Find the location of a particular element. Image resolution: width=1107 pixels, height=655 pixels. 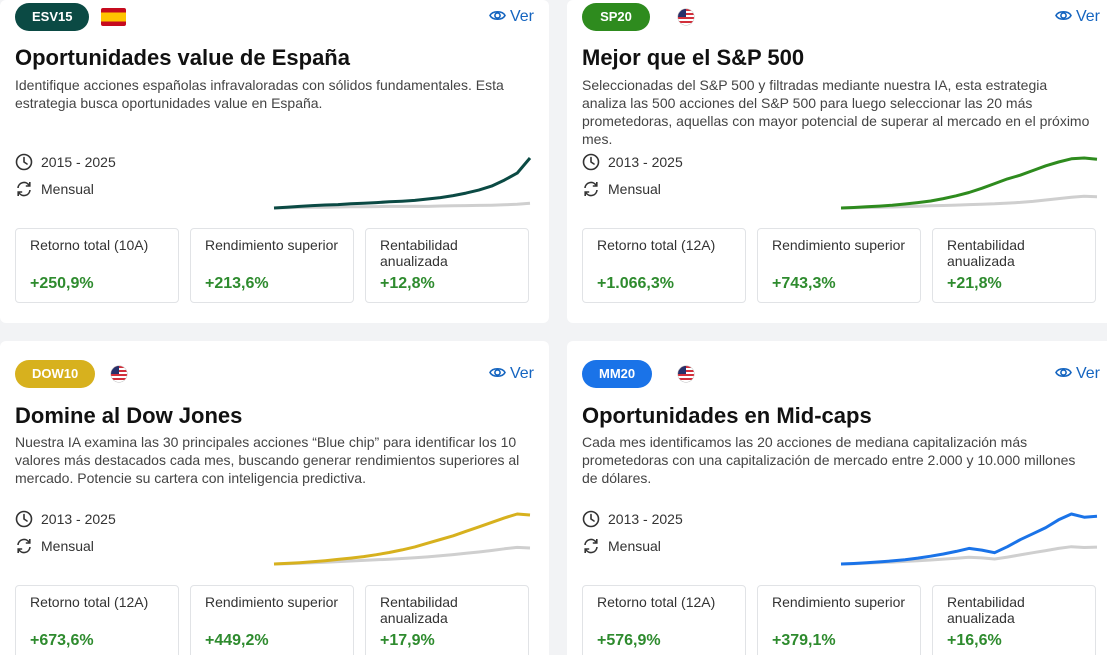

stat-box: Rendimiento superior +213,6% is located at coordinates (272, 265).